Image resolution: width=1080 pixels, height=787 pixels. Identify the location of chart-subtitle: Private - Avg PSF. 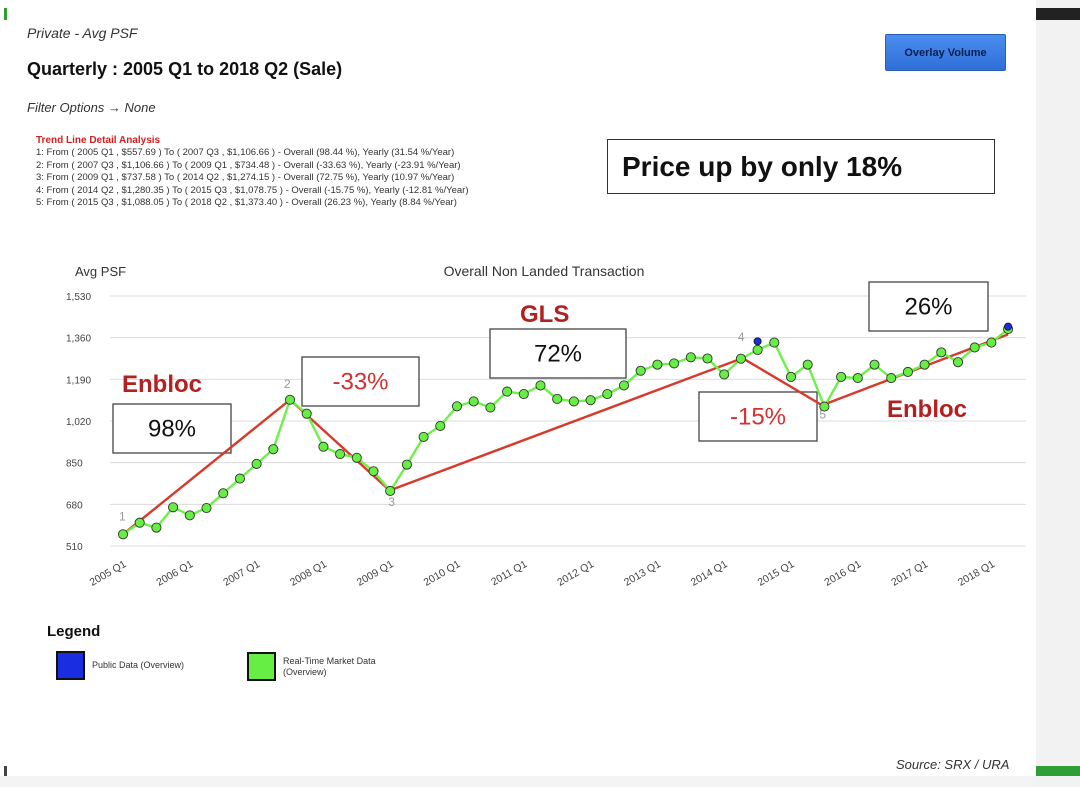
(82, 33).